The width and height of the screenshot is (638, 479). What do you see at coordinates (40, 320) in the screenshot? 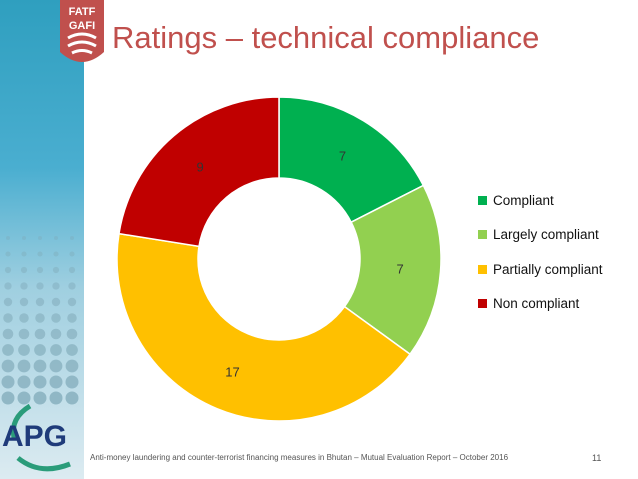
I see `dot-pattern` at bounding box center [40, 320].